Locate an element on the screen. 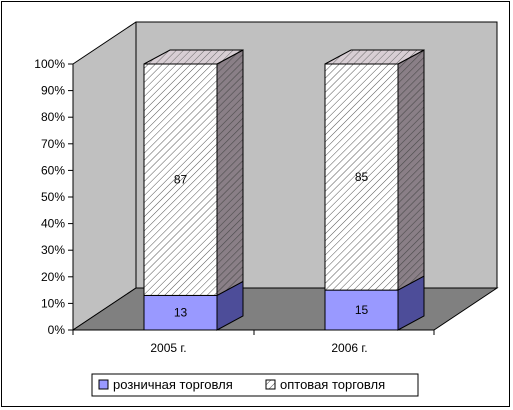  data-label: 15 is located at coordinates (362, 310).